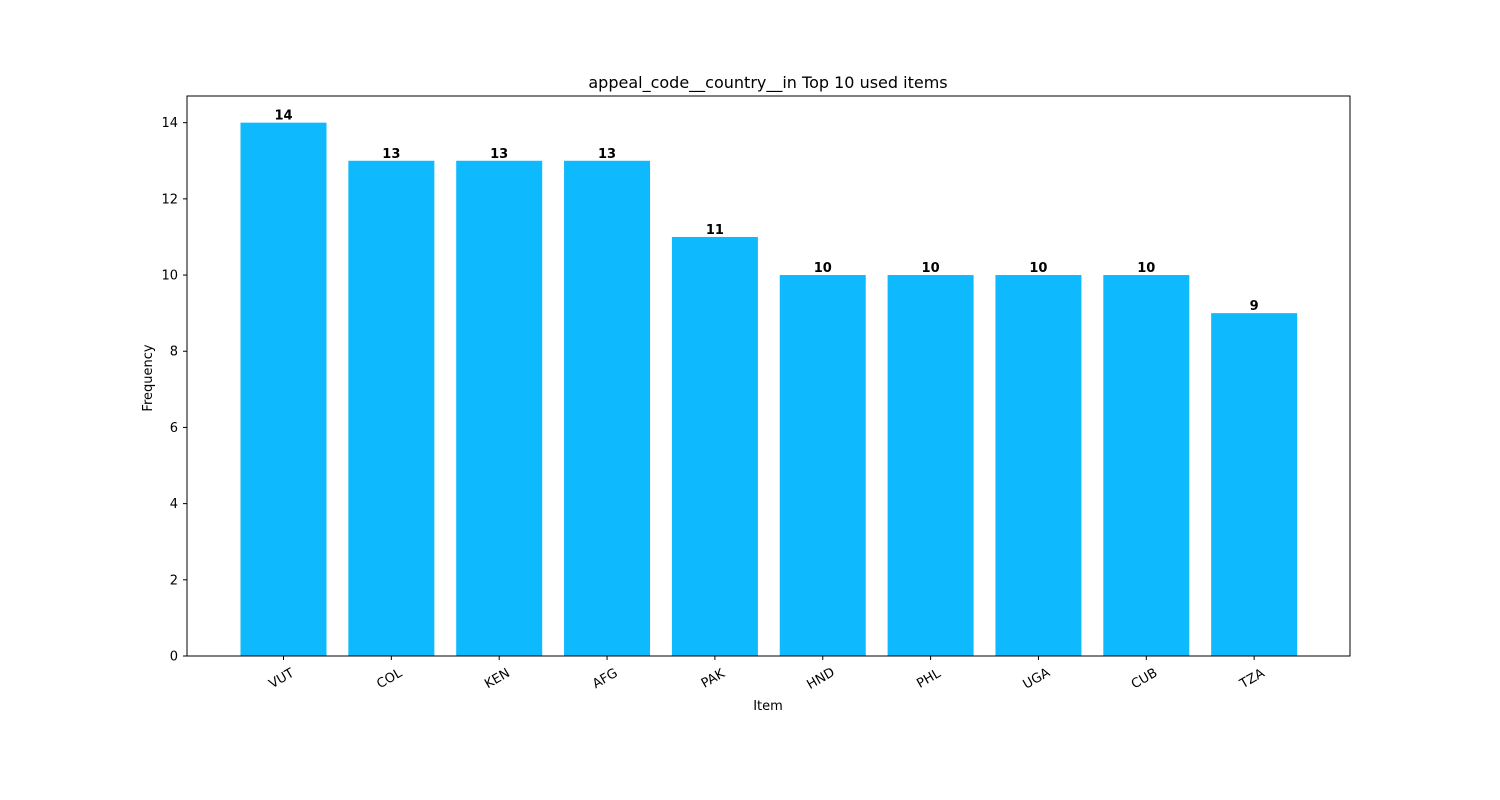 The image size is (1500, 800). Describe the element at coordinates (1144, 679) in the screenshot. I see `x-tick-label-cub: CUB` at that location.